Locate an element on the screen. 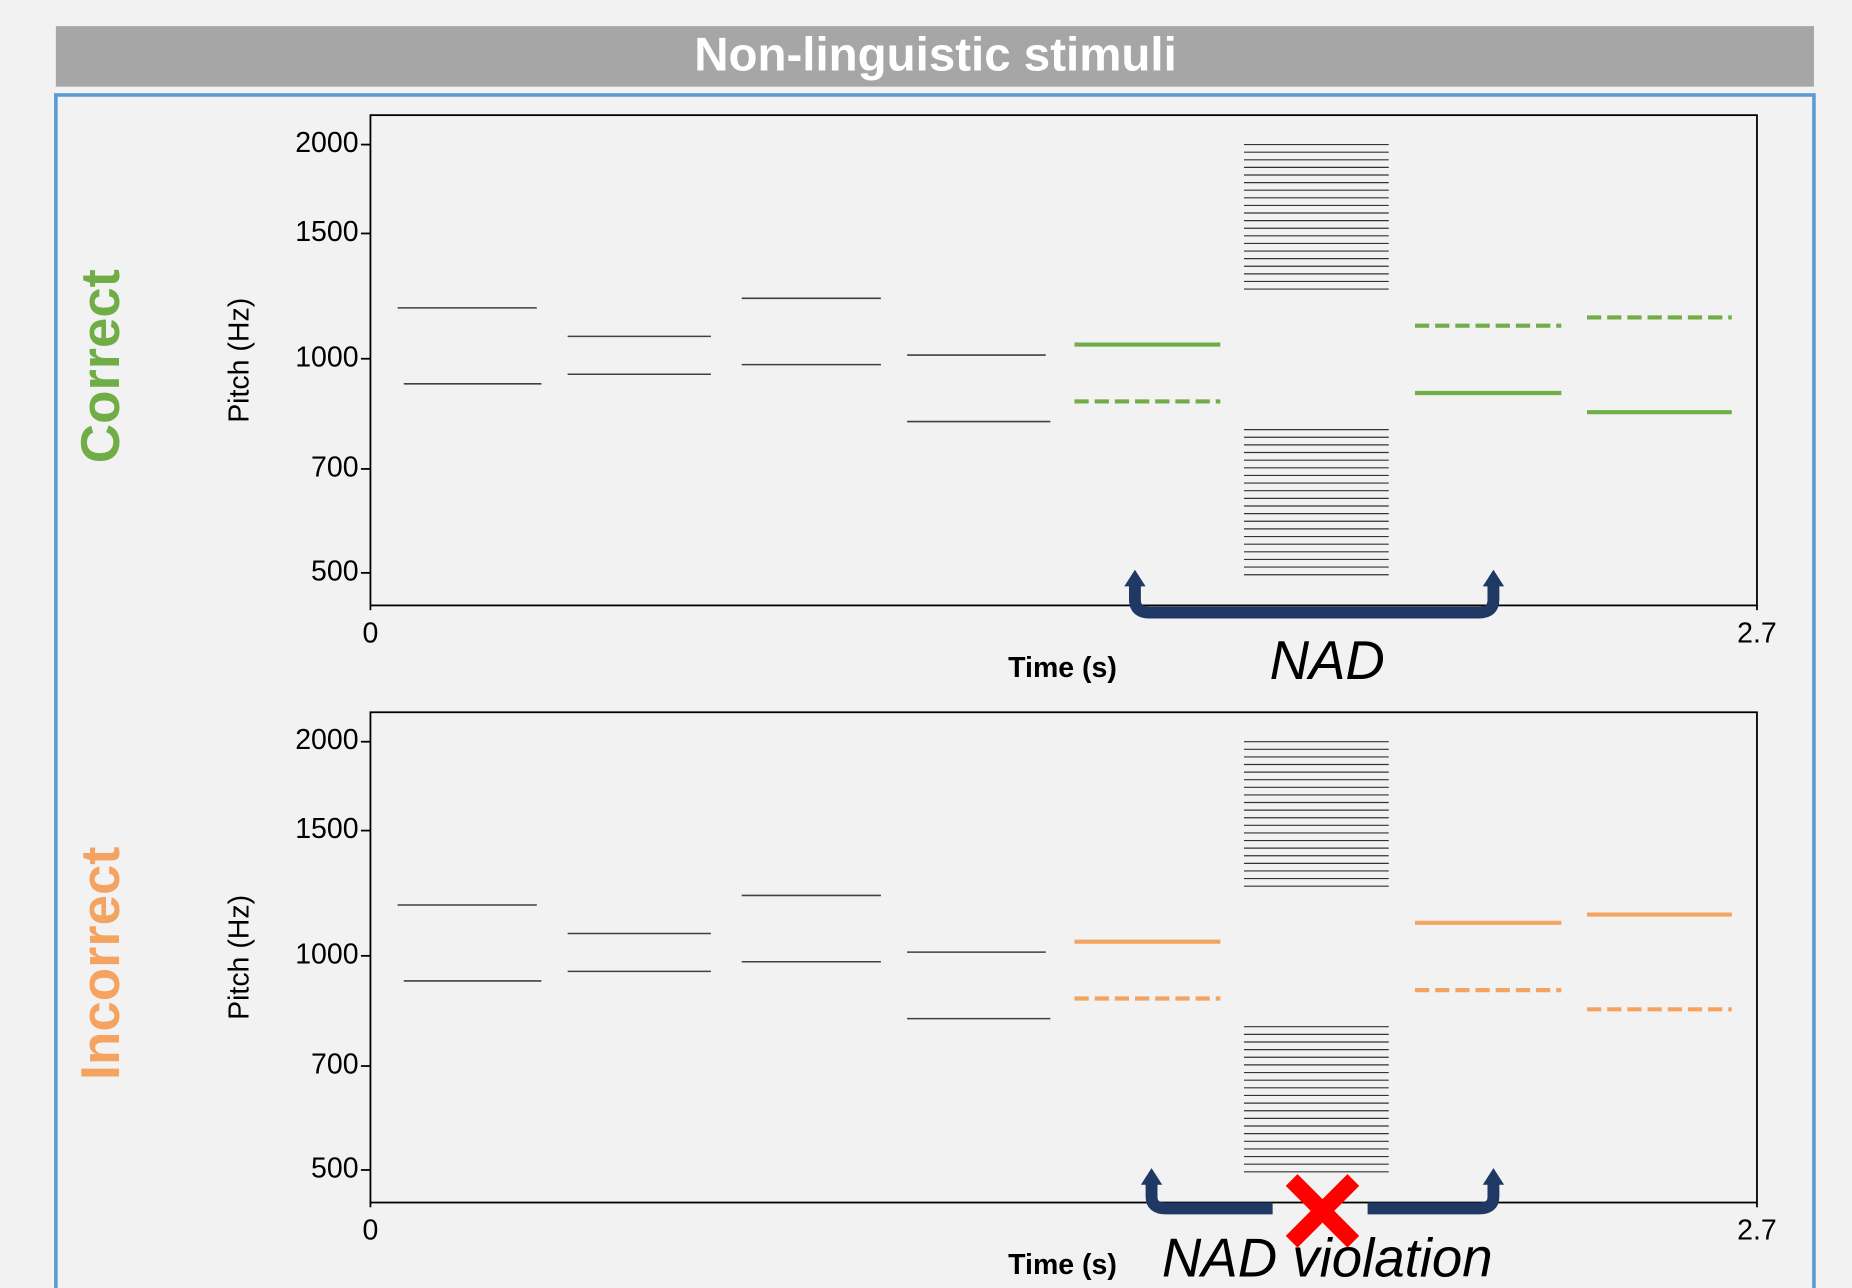 The height and width of the screenshot is (1288, 1852). nad-bracket is located at coordinates (1314, 601).